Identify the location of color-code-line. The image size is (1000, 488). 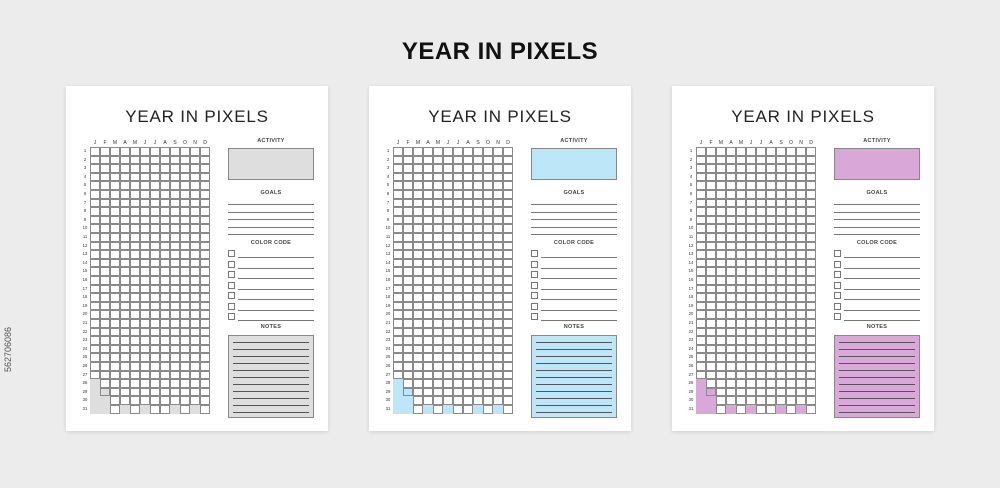
(579, 257).